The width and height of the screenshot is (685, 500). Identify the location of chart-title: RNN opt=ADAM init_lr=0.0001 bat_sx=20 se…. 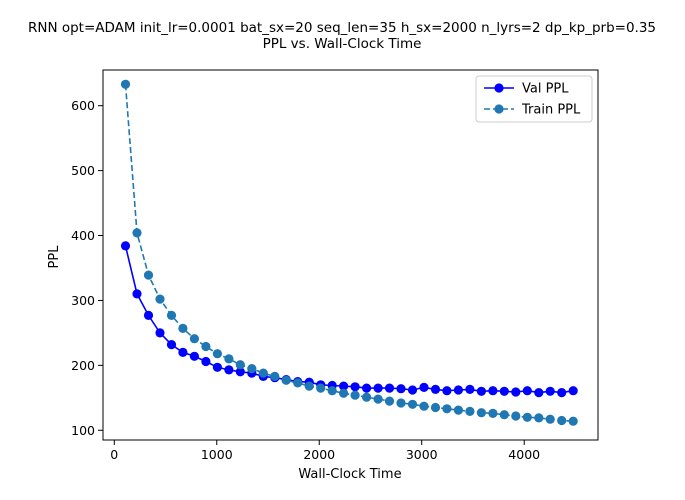
(342, 28).